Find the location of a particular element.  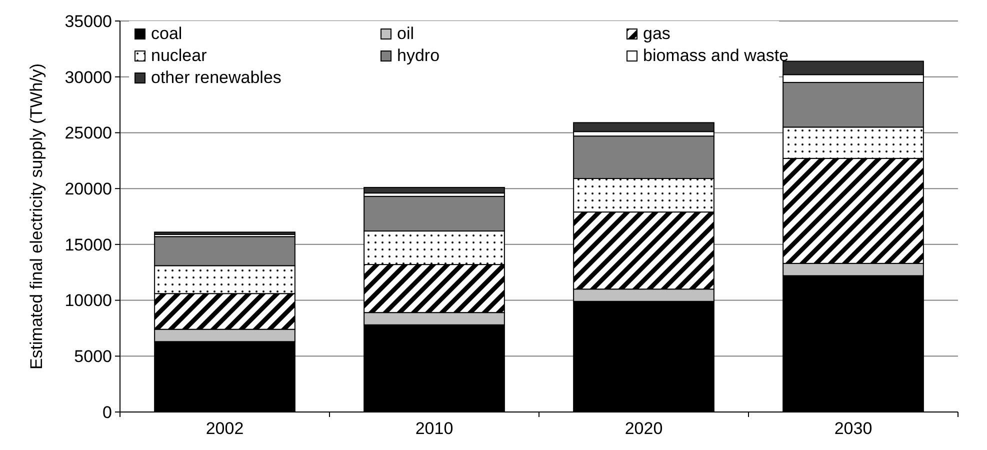

legend-label: other renewables is located at coordinates (216, 77).